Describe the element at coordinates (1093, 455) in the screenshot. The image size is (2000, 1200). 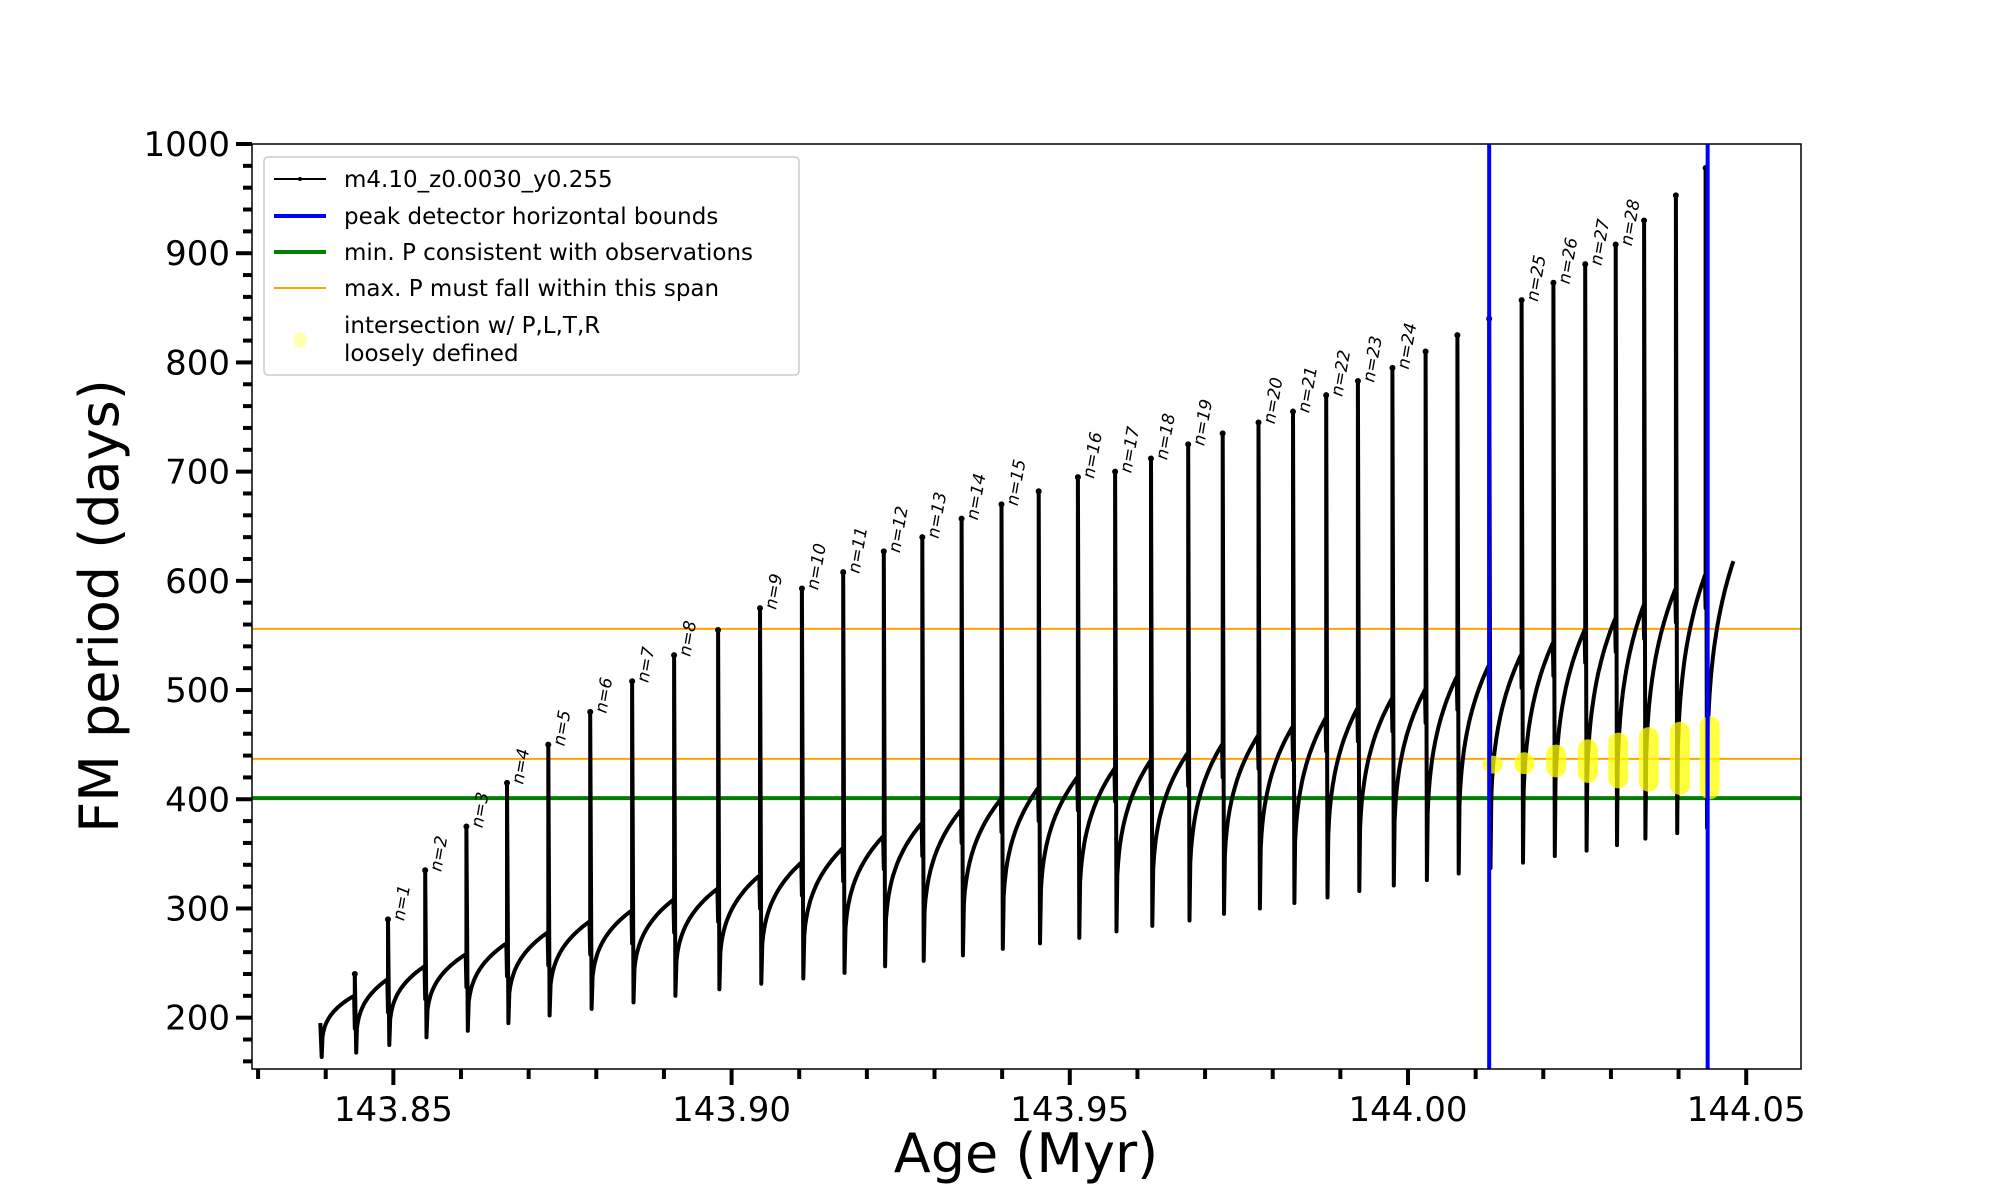
I see `pulse-label: n=16` at that location.